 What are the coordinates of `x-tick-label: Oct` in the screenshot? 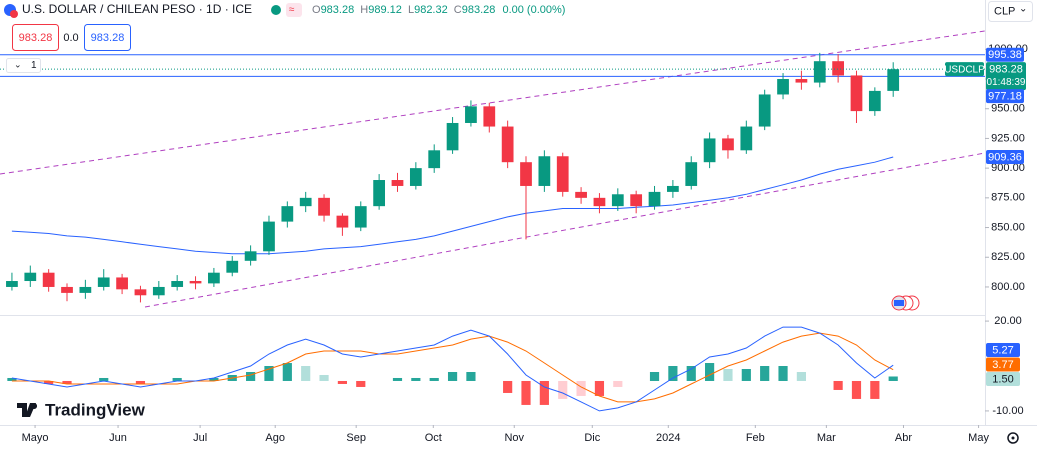 It's located at (433, 438).